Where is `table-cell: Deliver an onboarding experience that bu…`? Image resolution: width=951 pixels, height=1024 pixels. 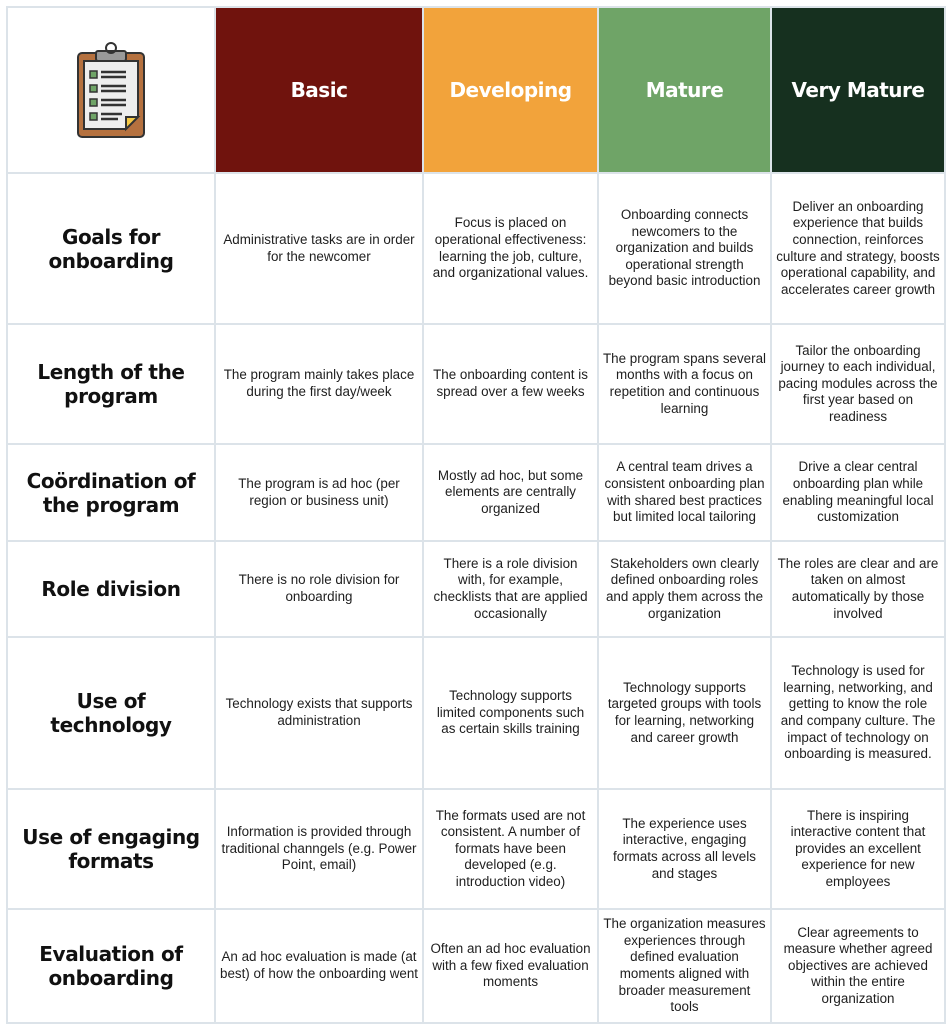
table-cell: Deliver an onboarding experience that bu… is located at coordinates (858, 248).